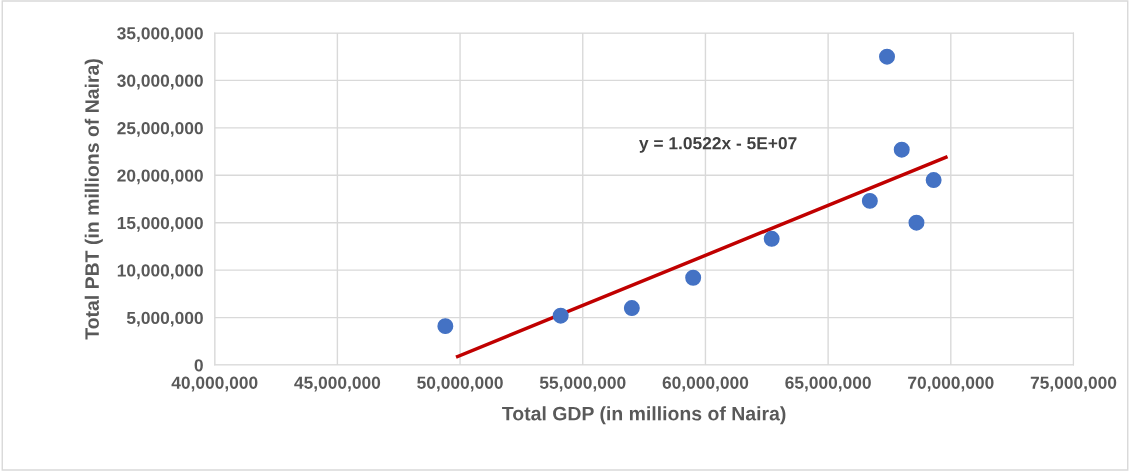 Image resolution: width=1130 pixels, height=471 pixels. I want to click on x-tick-label: 40,000,000, so click(214, 384).